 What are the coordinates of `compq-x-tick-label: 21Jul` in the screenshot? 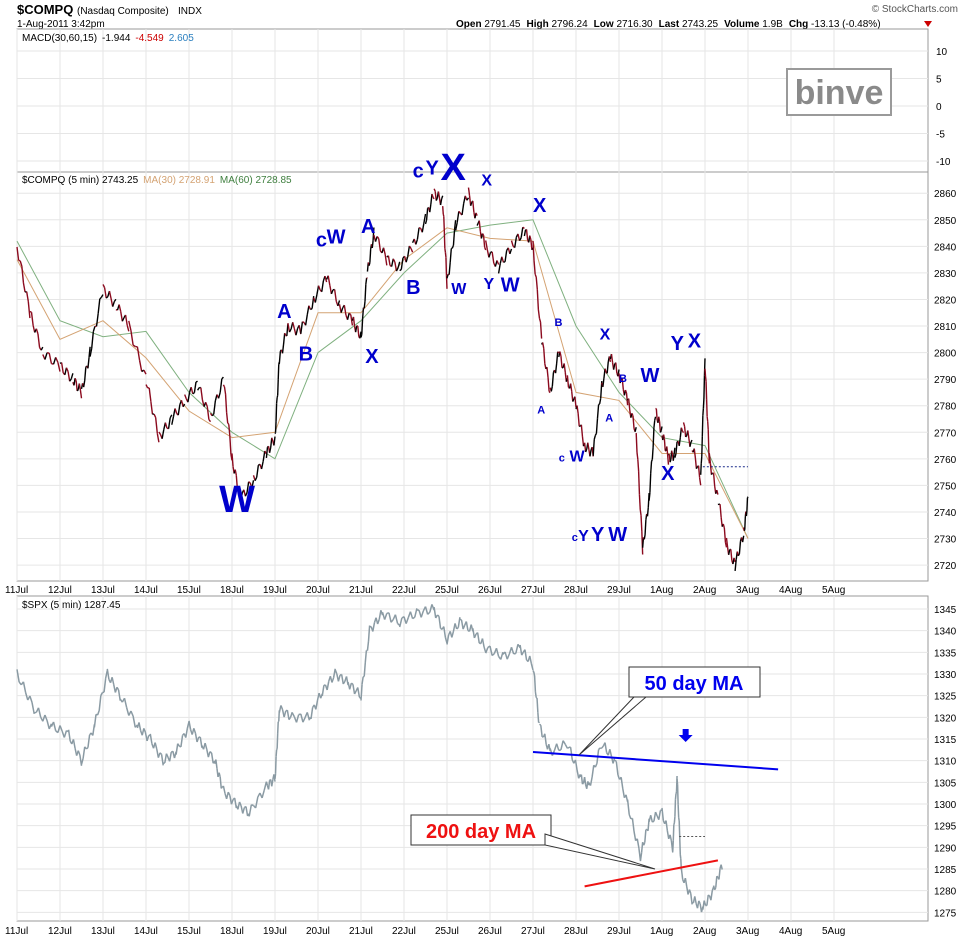 It's located at (361, 590).